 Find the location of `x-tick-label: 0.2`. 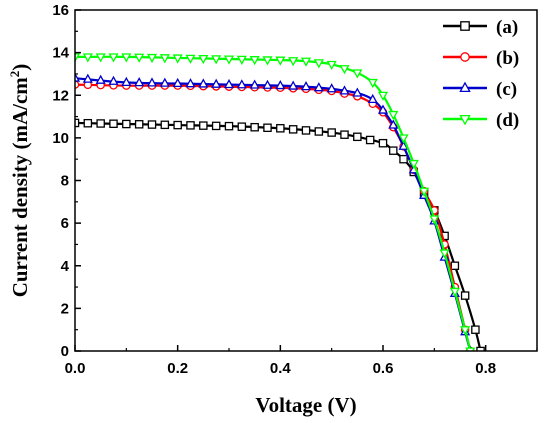

x-tick-label: 0.2 is located at coordinates (177, 368).